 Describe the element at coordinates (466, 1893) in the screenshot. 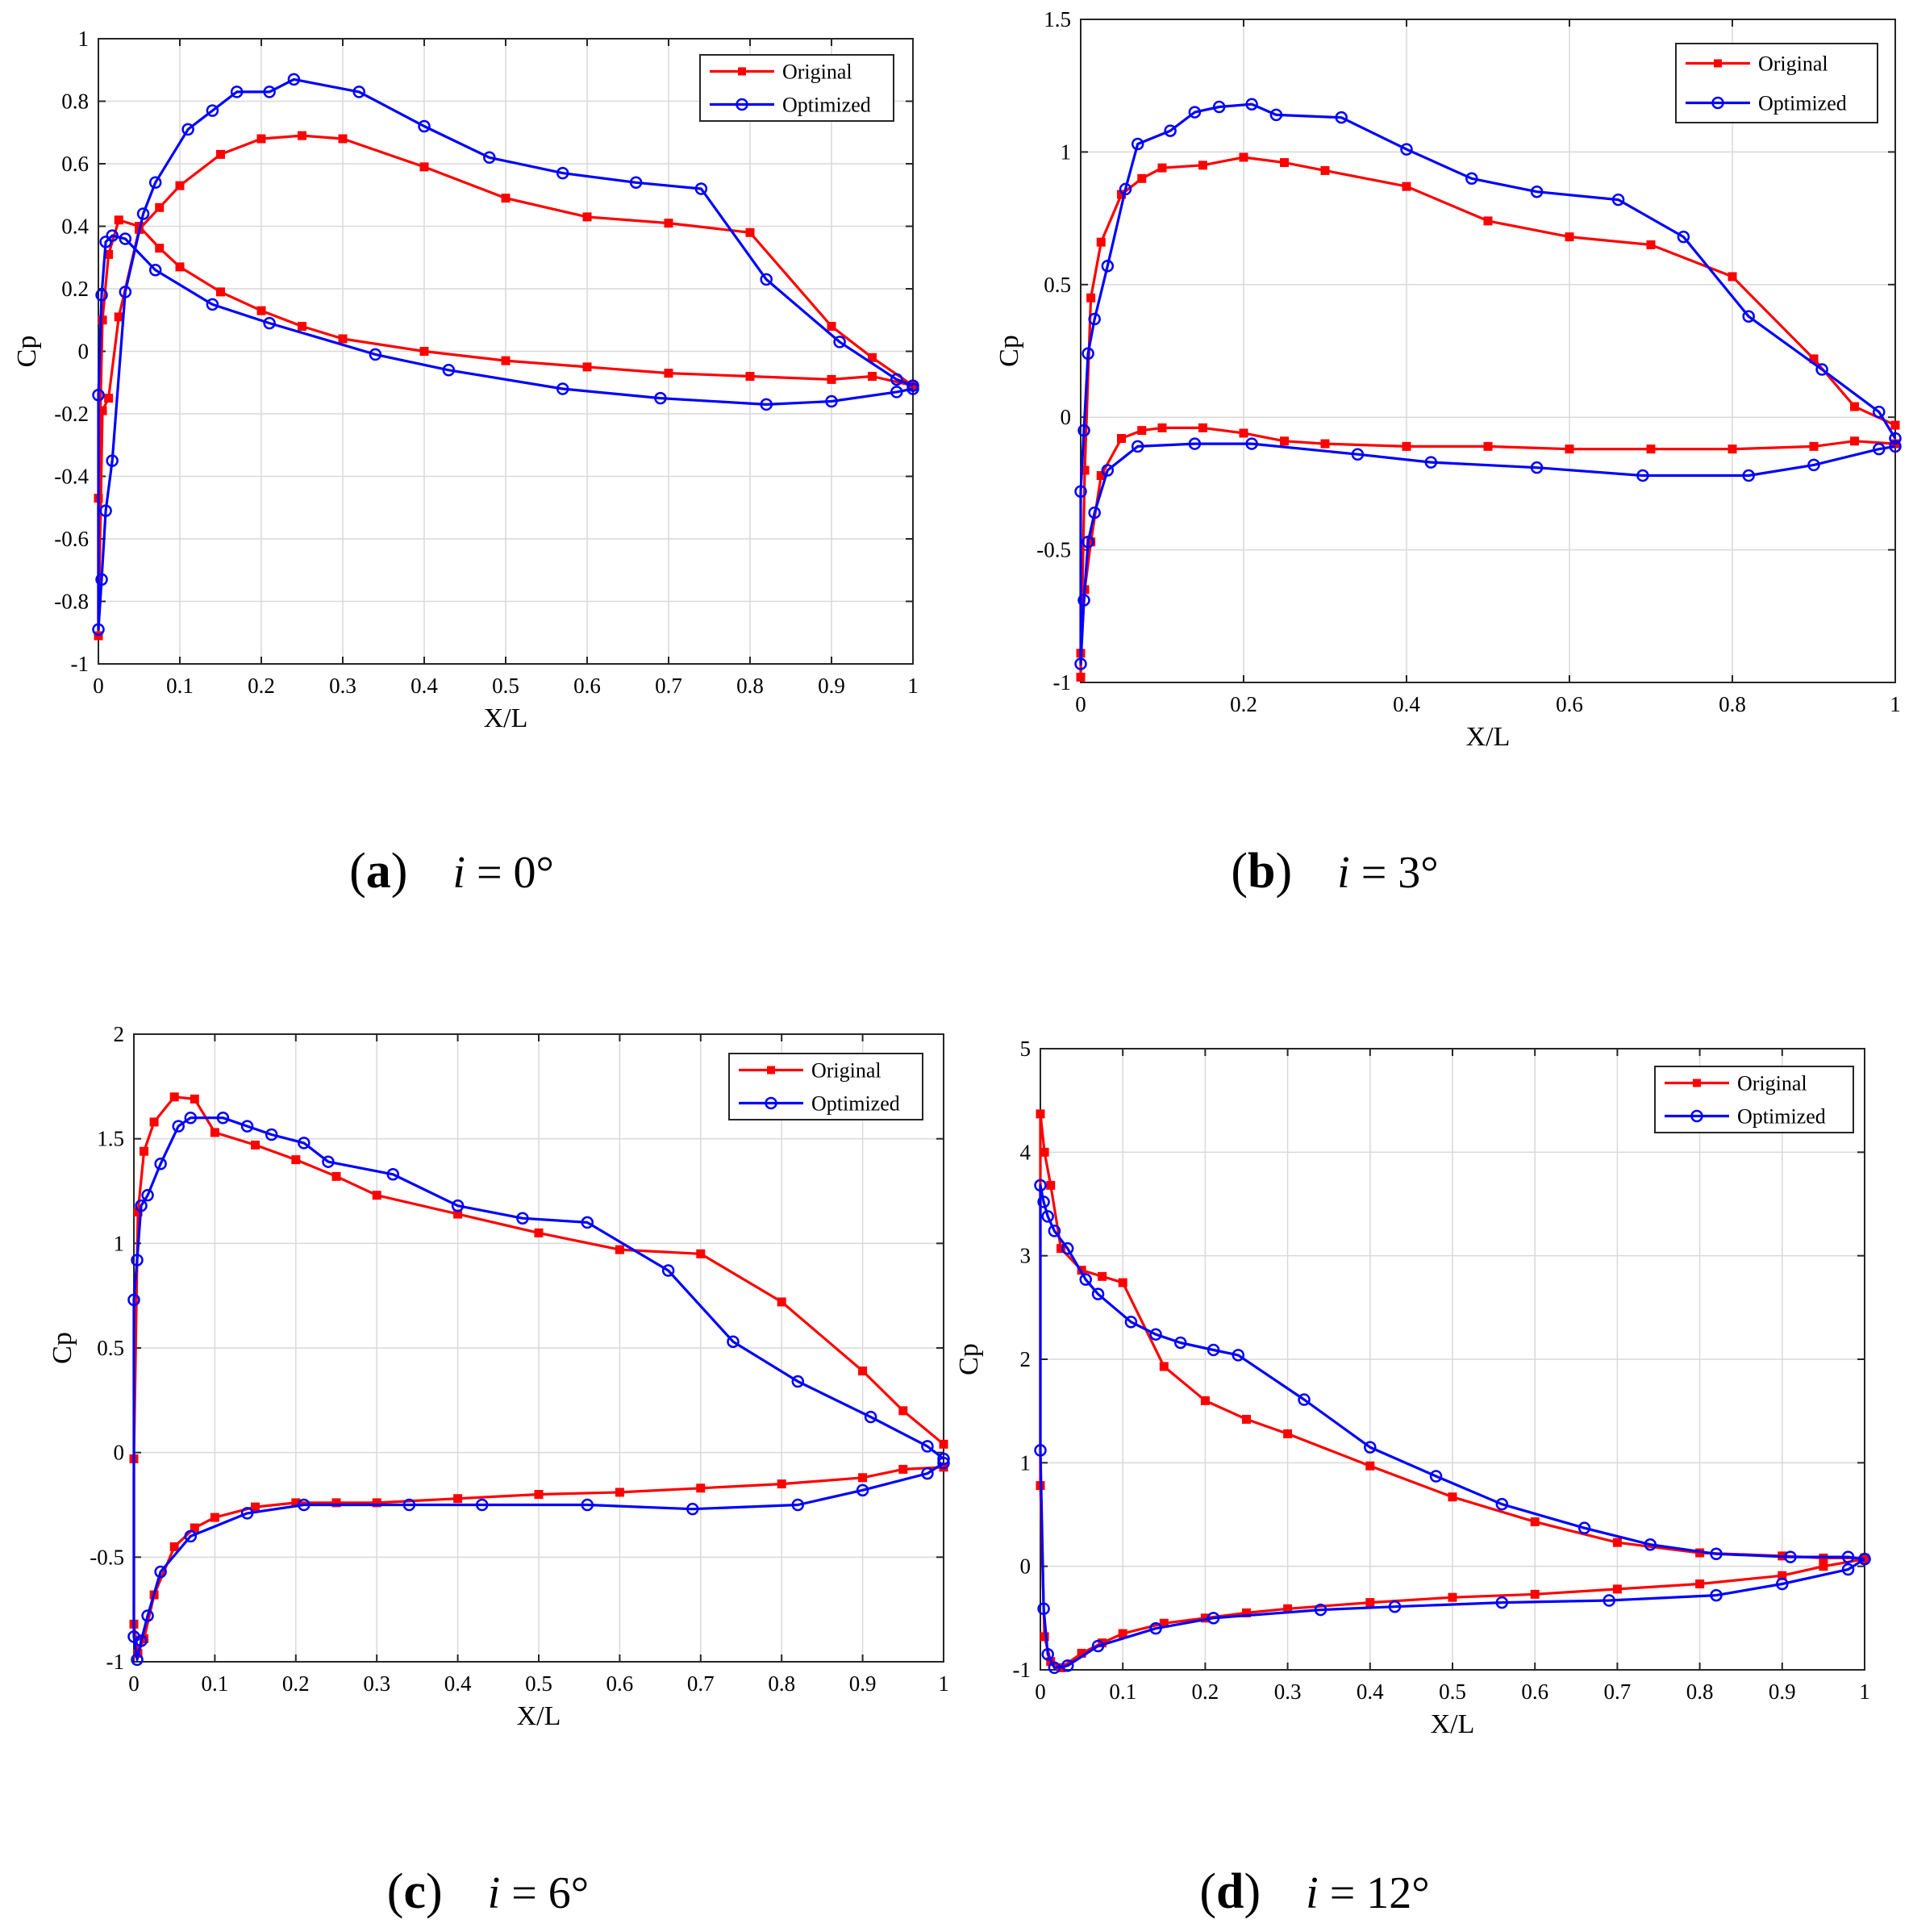

I see `caption-space` at that location.